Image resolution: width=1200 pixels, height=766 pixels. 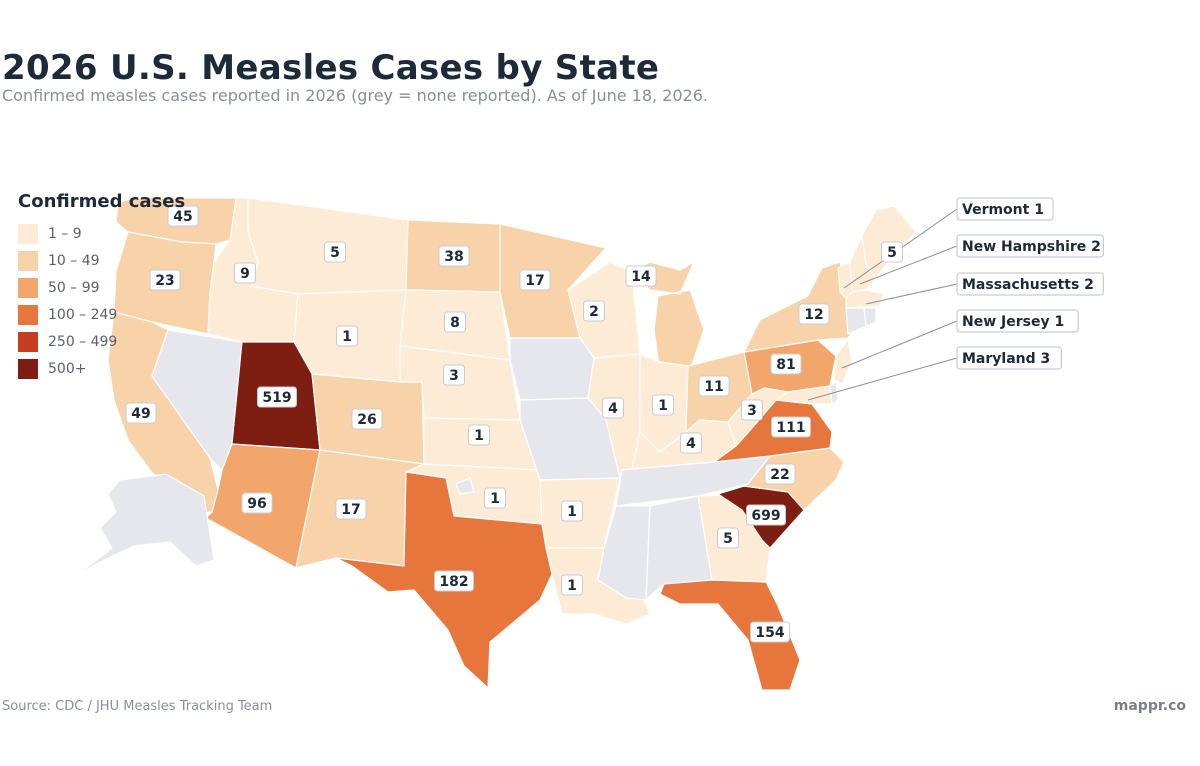 I want to click on state-label-nebraska: 3, so click(x=454, y=375).